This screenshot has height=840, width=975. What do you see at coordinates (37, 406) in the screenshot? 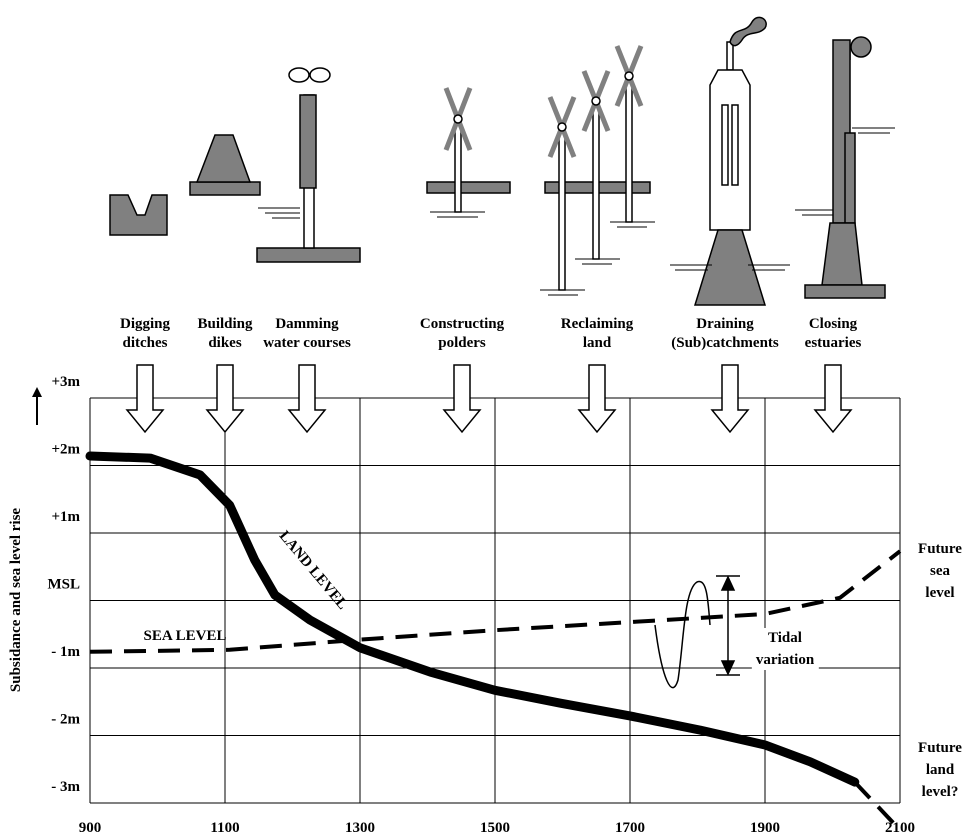
I see `y-axis-arrow` at bounding box center [37, 406].